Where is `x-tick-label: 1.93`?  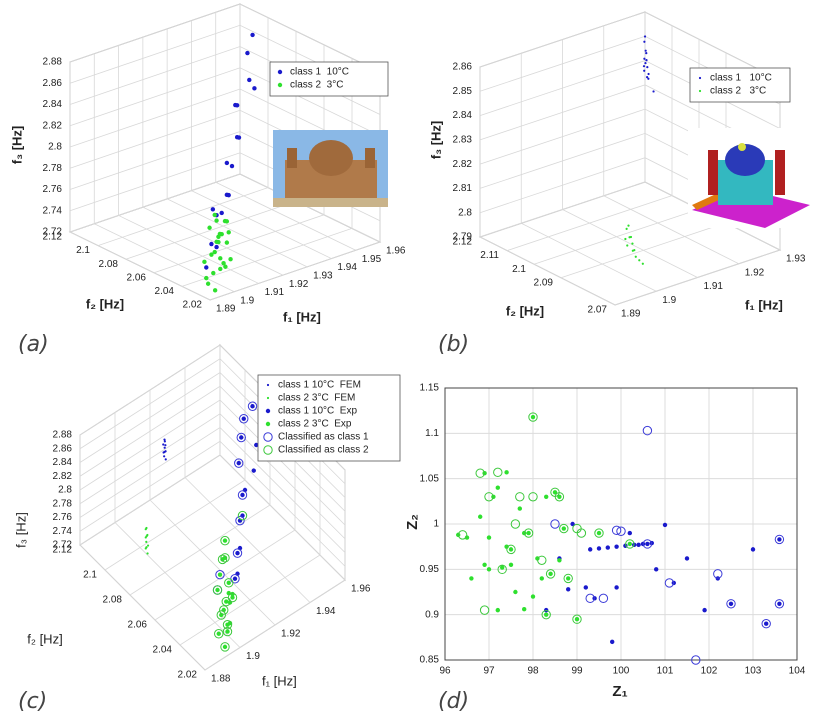 x-tick-label: 1.93 is located at coordinates (323, 275).